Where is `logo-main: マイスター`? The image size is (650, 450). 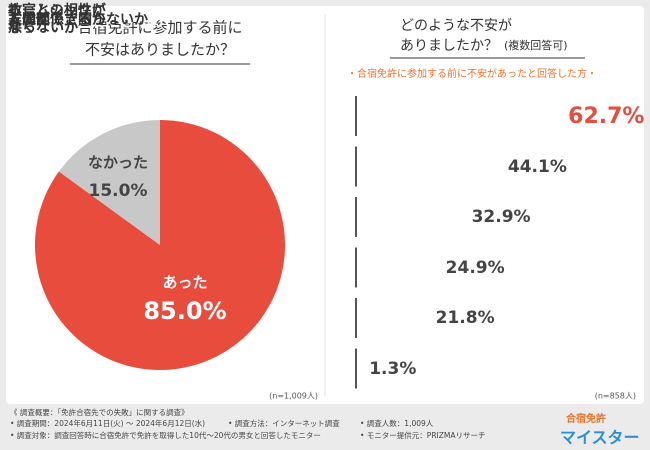
logo-main: マイスター is located at coordinates (600, 437).